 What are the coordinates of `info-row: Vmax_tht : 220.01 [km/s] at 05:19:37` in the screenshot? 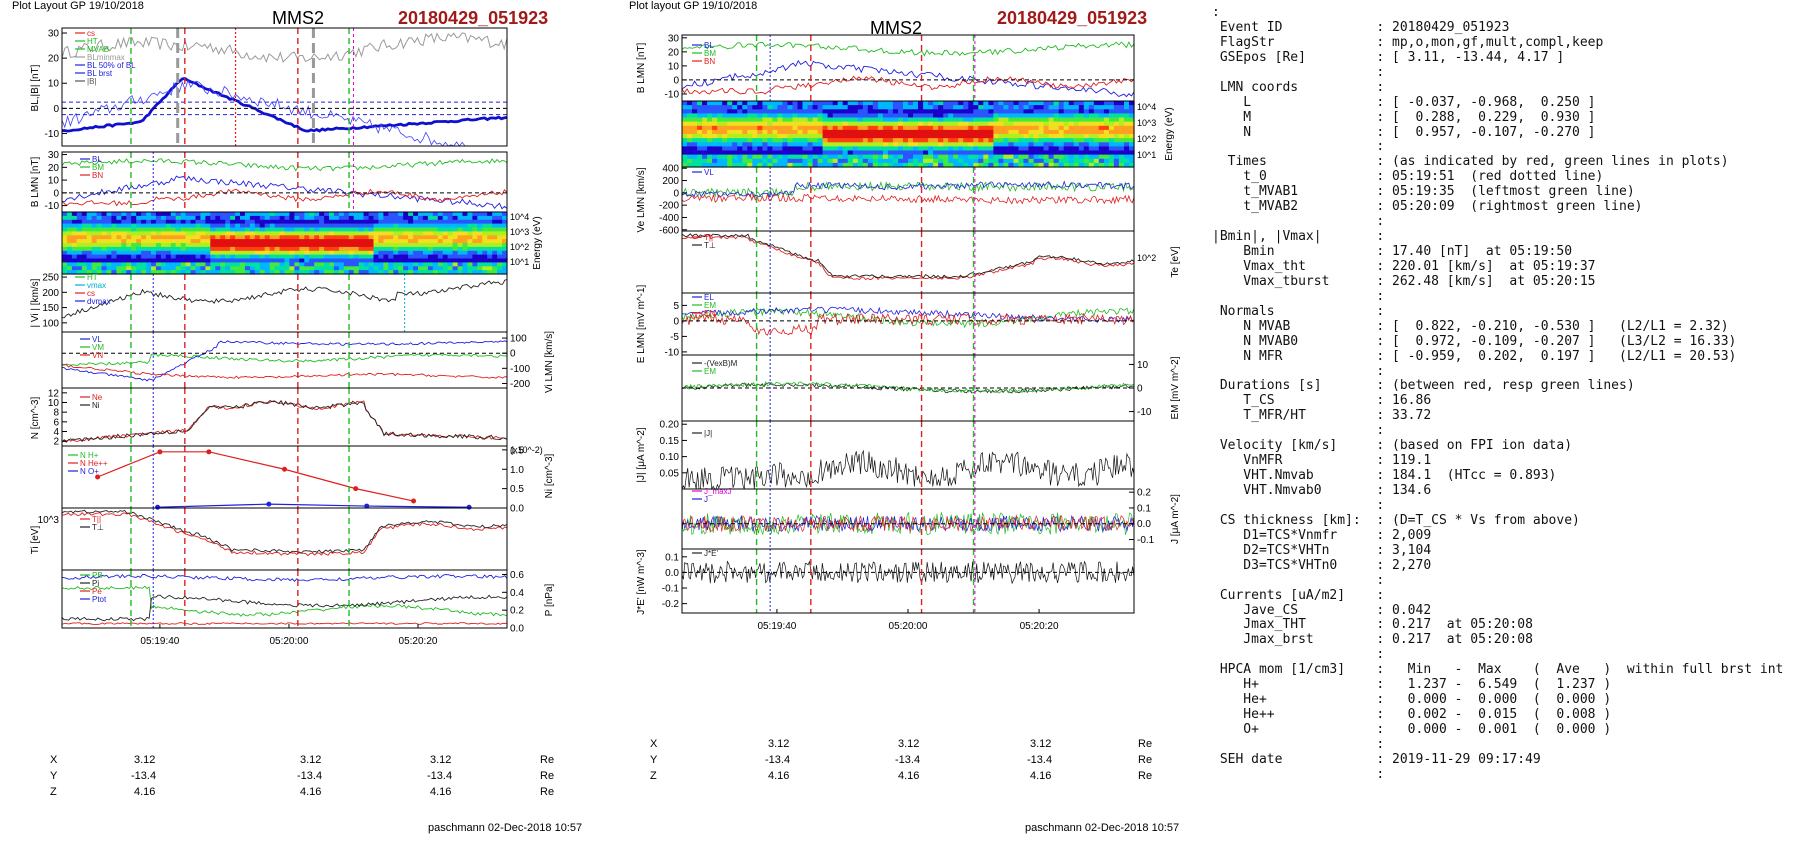 It's located at (1404, 266).